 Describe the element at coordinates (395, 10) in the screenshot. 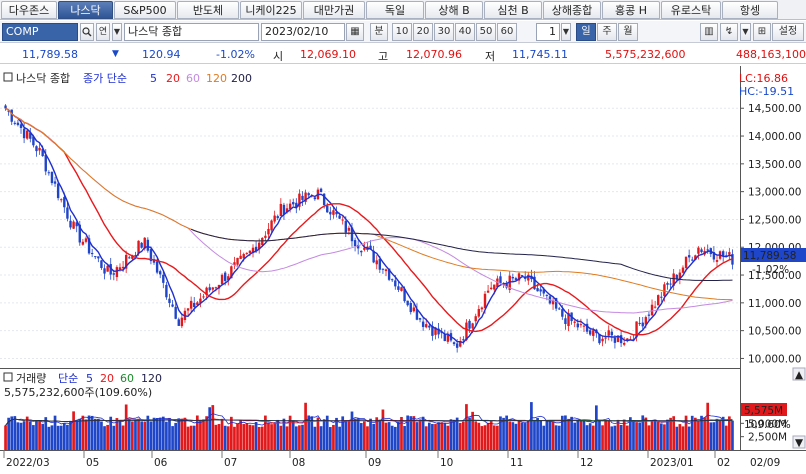

I see `tab-7: 독일` at that location.